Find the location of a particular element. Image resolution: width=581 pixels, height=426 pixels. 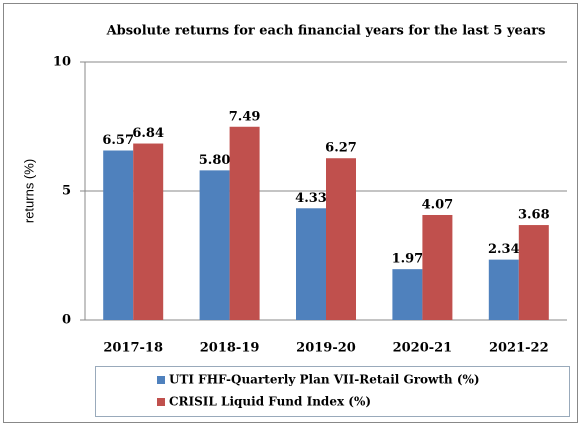

y-axis-label: returns (%) is located at coordinates (28, 191).